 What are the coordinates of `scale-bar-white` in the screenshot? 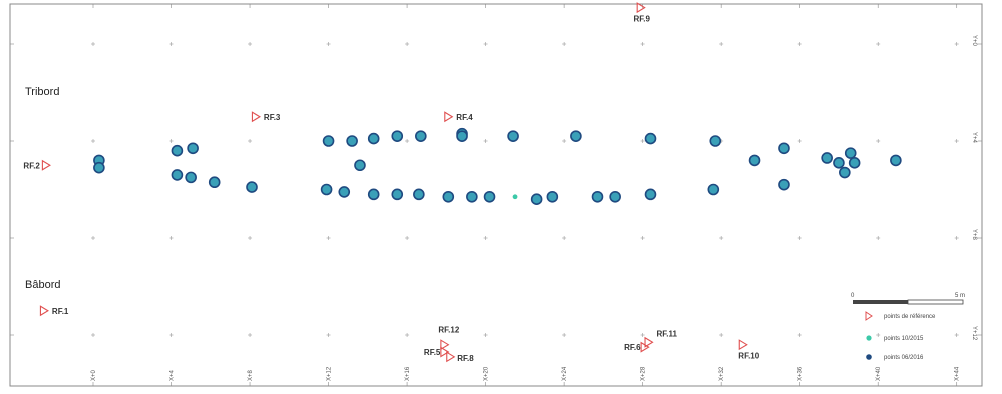 It's located at (935, 302).